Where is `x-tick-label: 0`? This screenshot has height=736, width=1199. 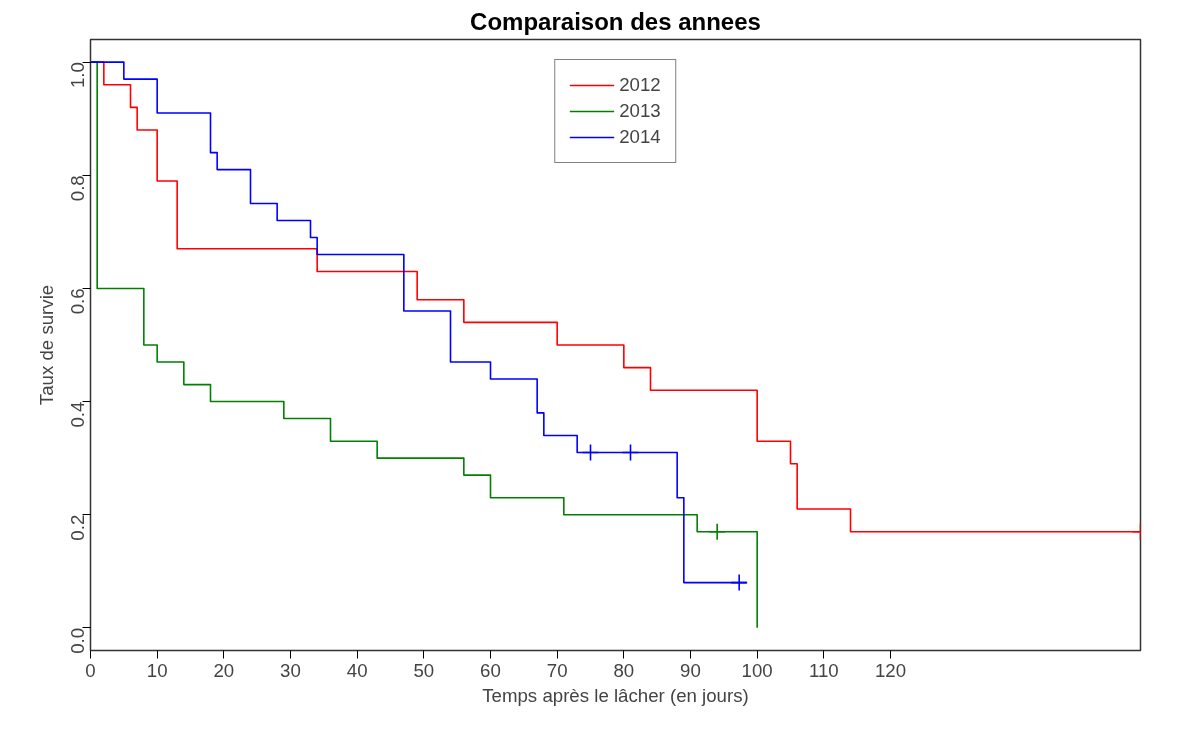
x-tick-label: 0 is located at coordinates (90, 670).